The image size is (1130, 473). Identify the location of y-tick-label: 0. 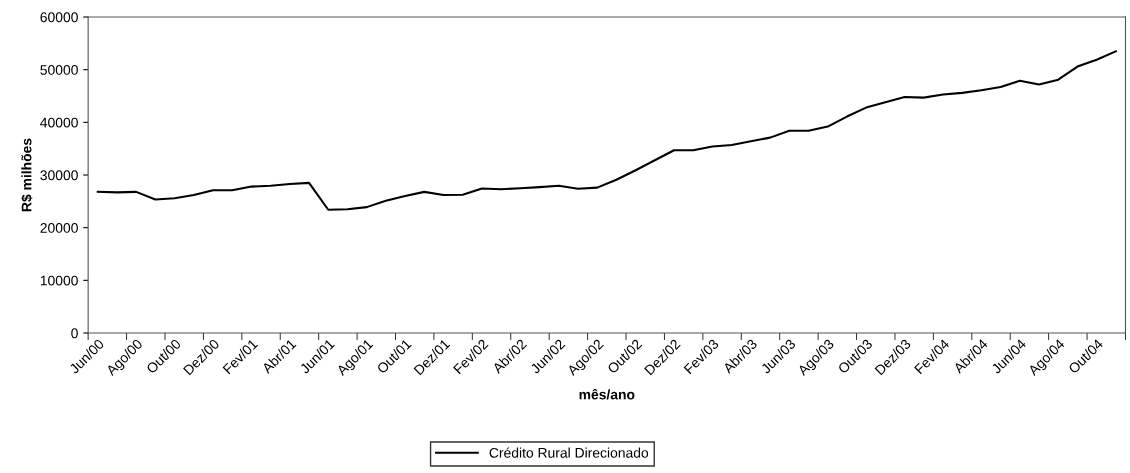
(74, 333).